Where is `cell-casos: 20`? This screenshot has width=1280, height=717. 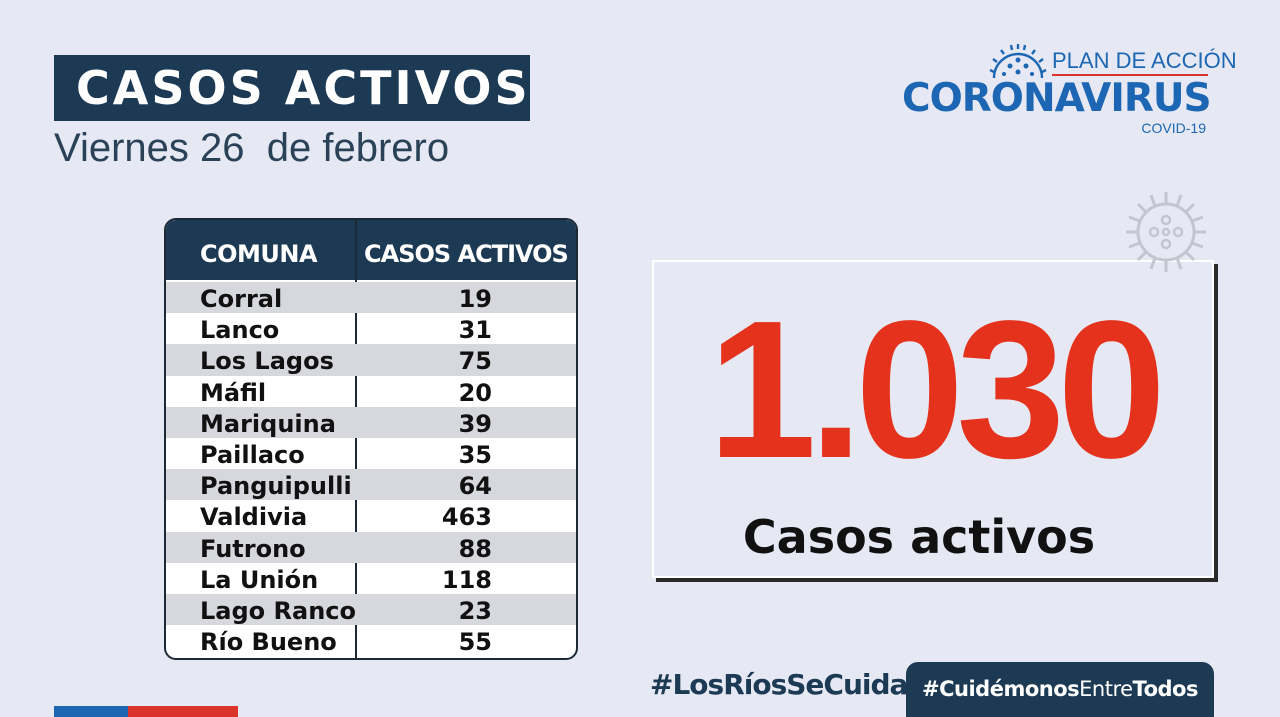
cell-casos: 20 is located at coordinates (475, 392).